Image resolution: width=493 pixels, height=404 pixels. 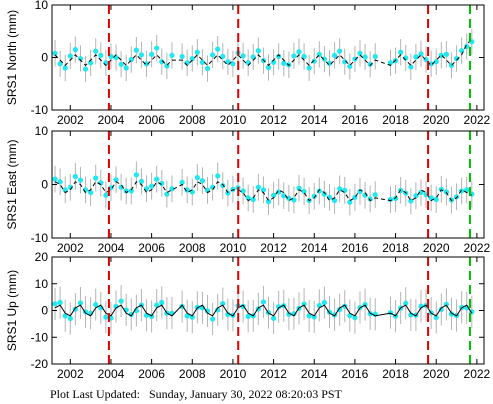 I want to click on x-tick-label: 2008, so click(x=192, y=120).